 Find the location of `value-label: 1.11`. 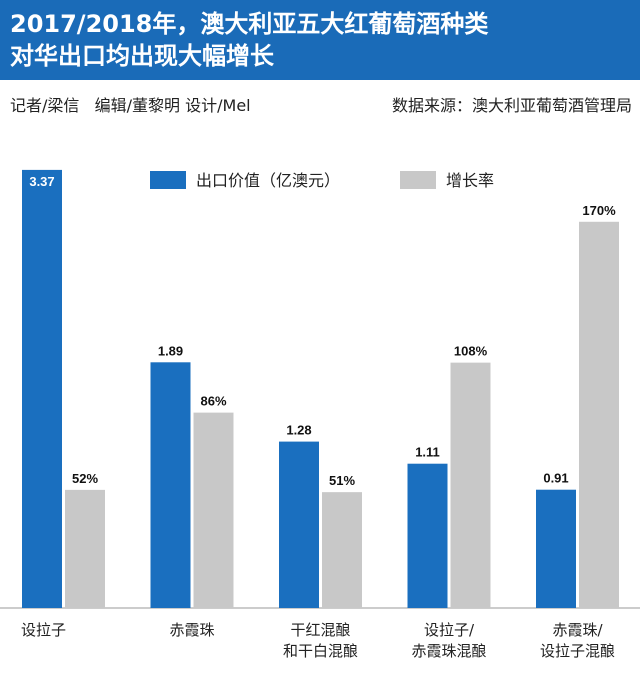

value-label: 1.11 is located at coordinates (427, 452).